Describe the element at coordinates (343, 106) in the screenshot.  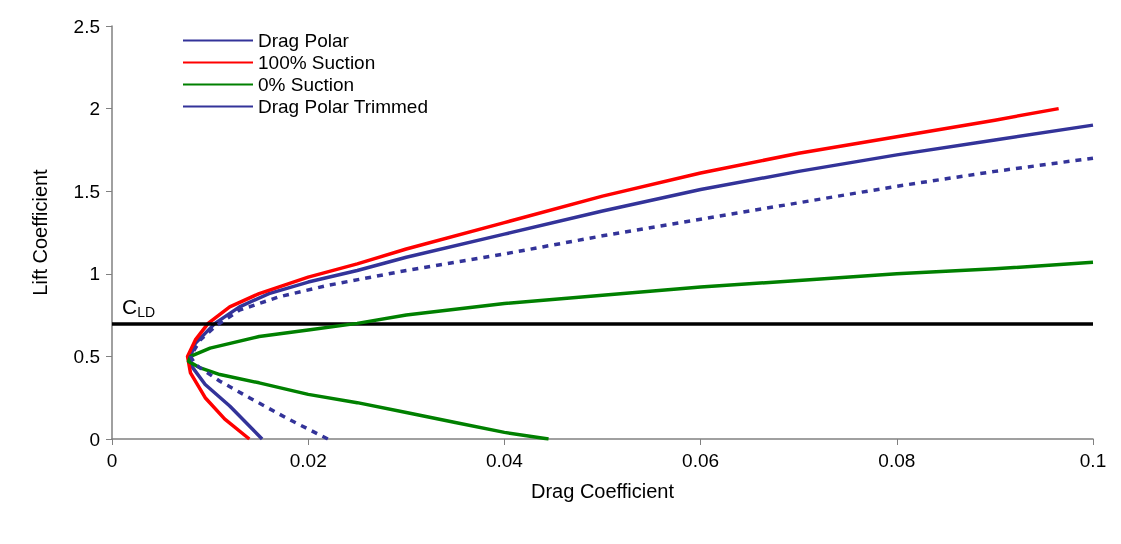
I see `legend-label: Drag Polar Trimmed` at that location.